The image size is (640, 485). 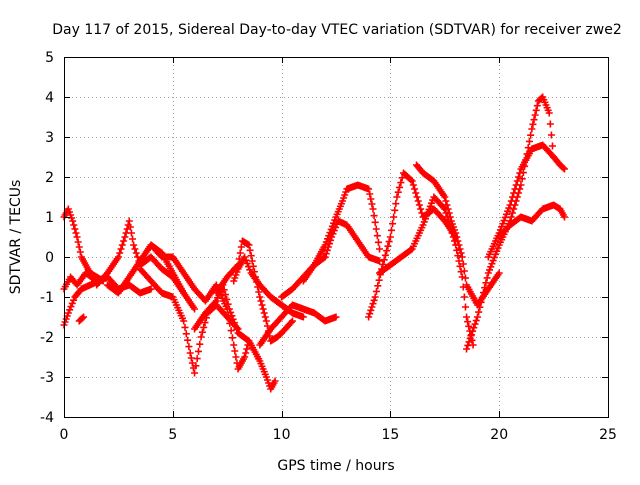 What do you see at coordinates (47, 378) in the screenshot?
I see `y-tick-label: -3` at bounding box center [47, 378].